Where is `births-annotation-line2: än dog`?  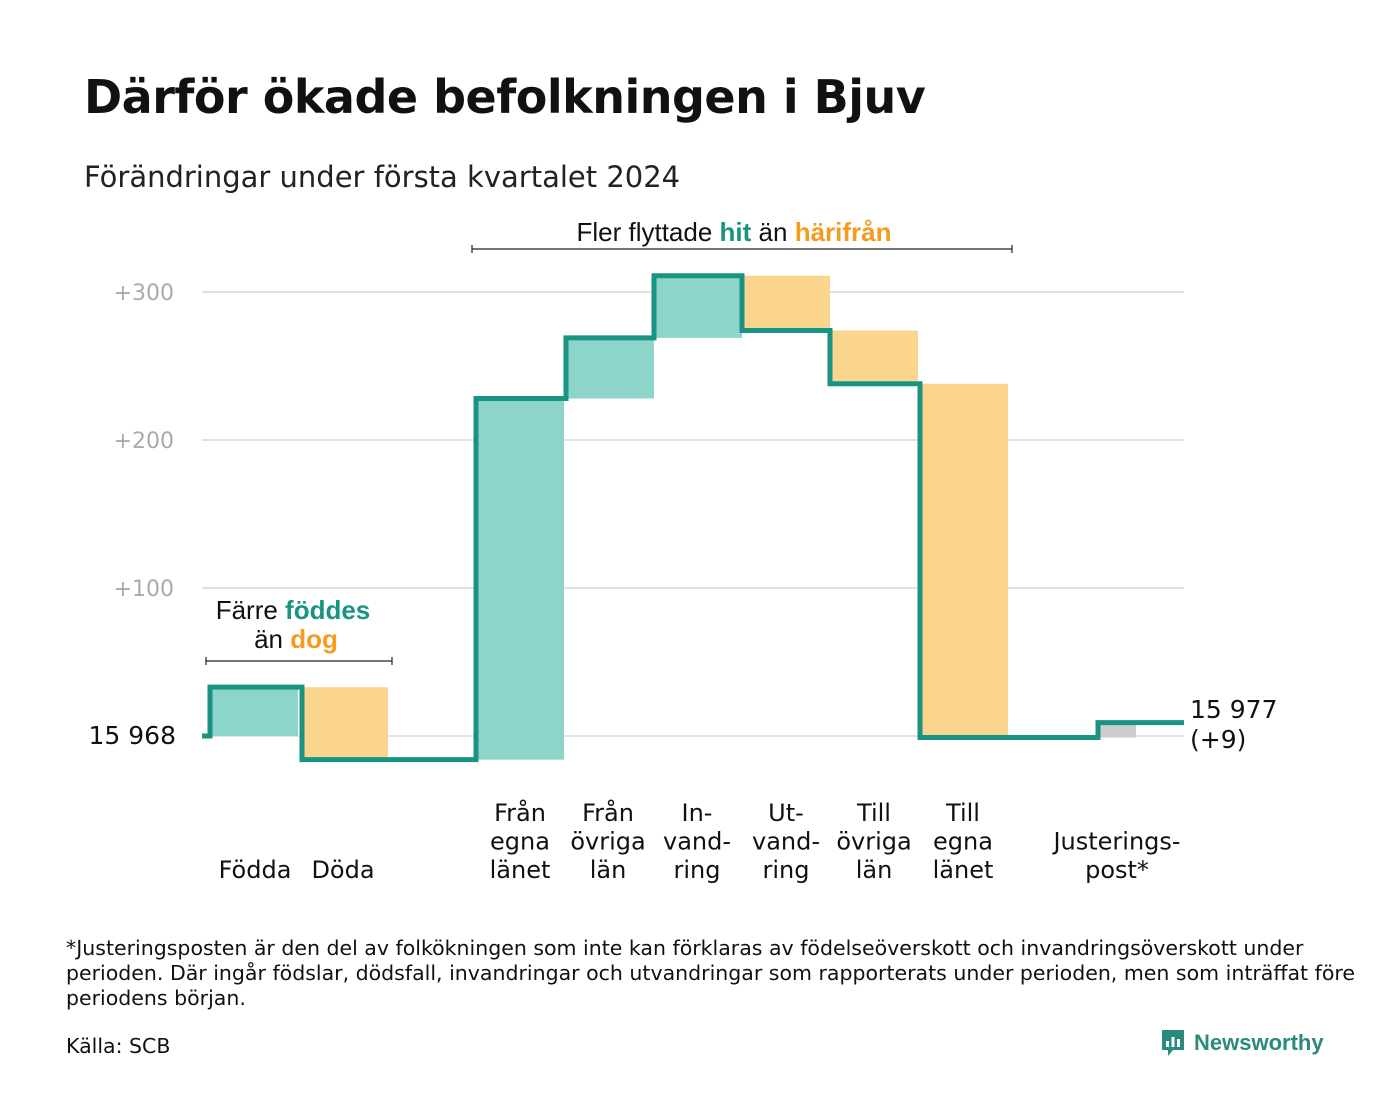
births-annotation-line2: än dog is located at coordinates (296, 639).